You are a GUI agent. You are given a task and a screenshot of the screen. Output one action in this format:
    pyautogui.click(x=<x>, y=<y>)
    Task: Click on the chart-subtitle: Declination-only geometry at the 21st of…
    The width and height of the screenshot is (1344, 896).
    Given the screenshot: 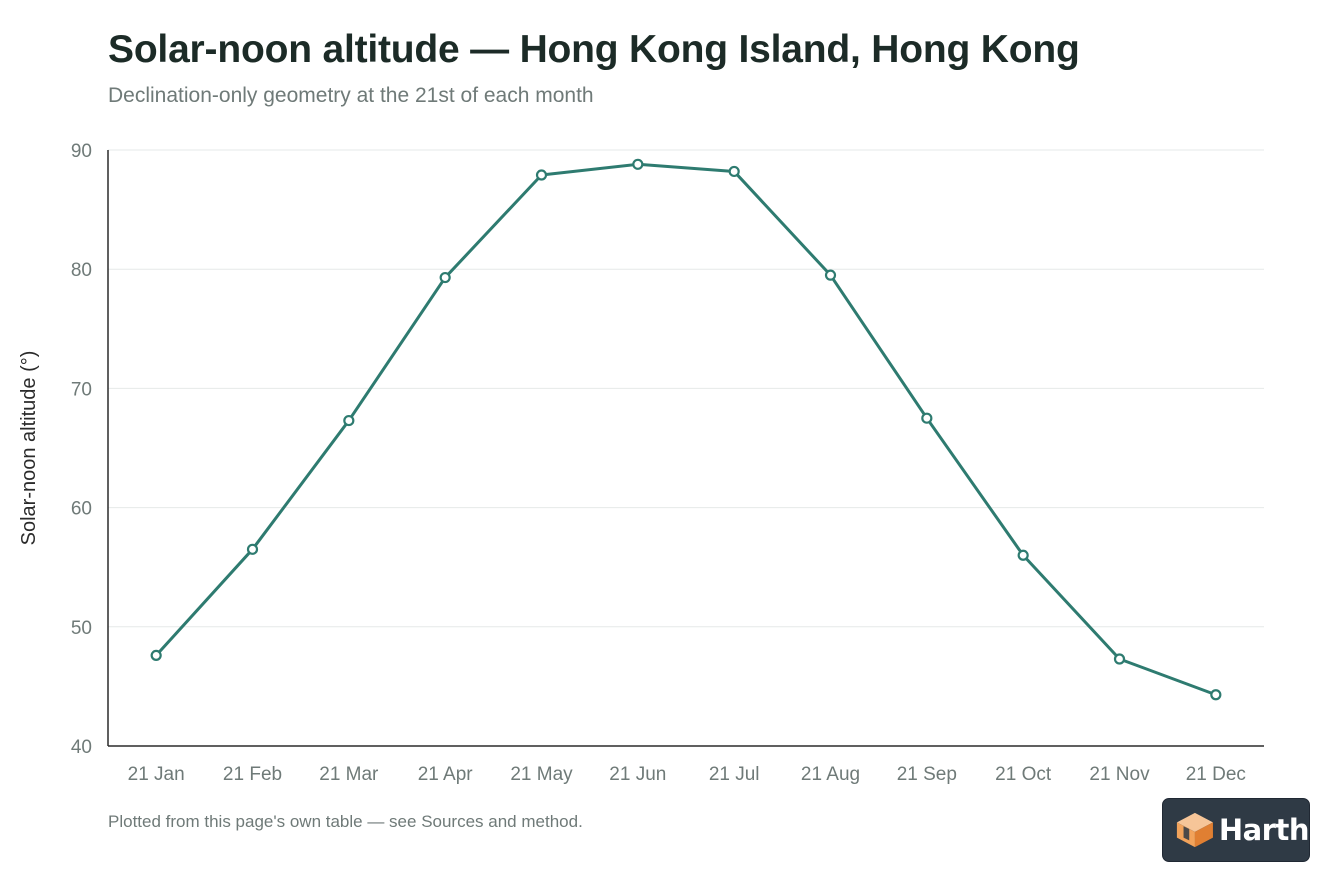 What is the action you would take?
    pyautogui.click(x=351, y=95)
    